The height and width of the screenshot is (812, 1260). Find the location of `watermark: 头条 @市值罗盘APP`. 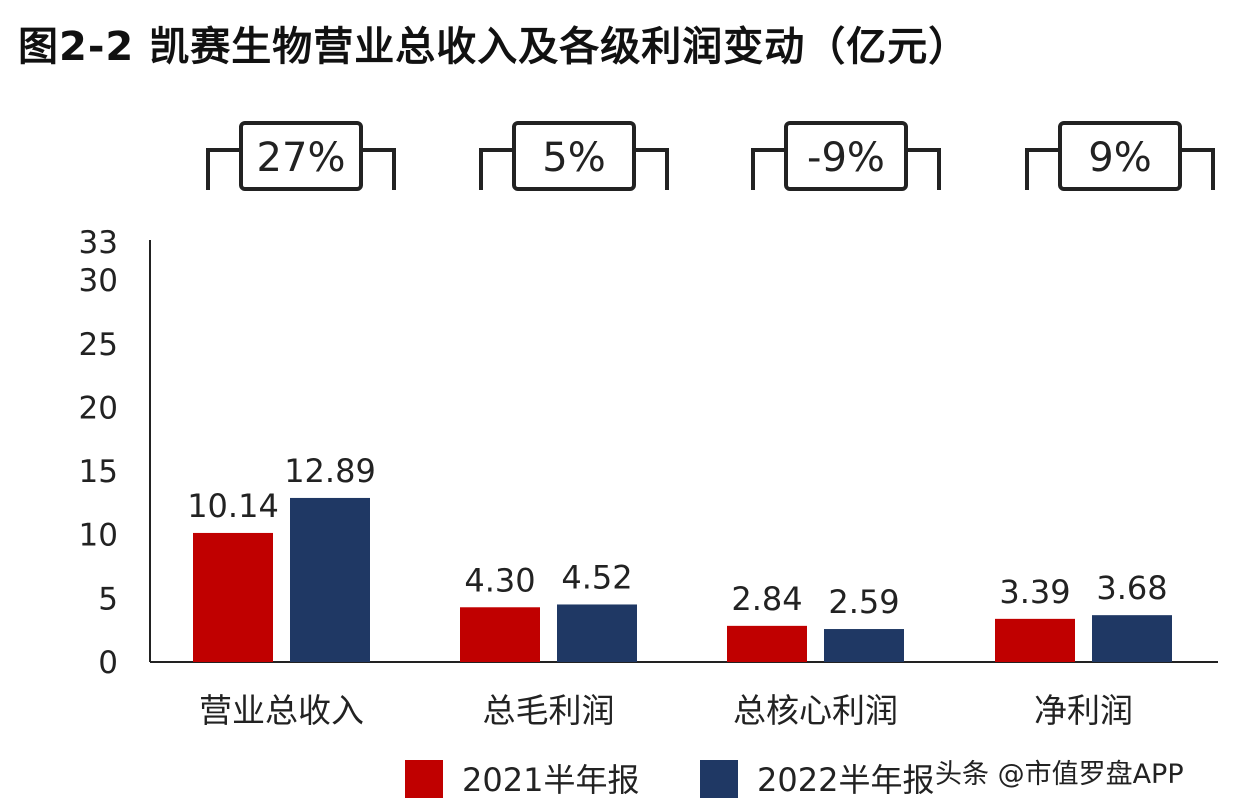

watermark: 头条 @市值罗盘APP is located at coordinates (1059, 774).